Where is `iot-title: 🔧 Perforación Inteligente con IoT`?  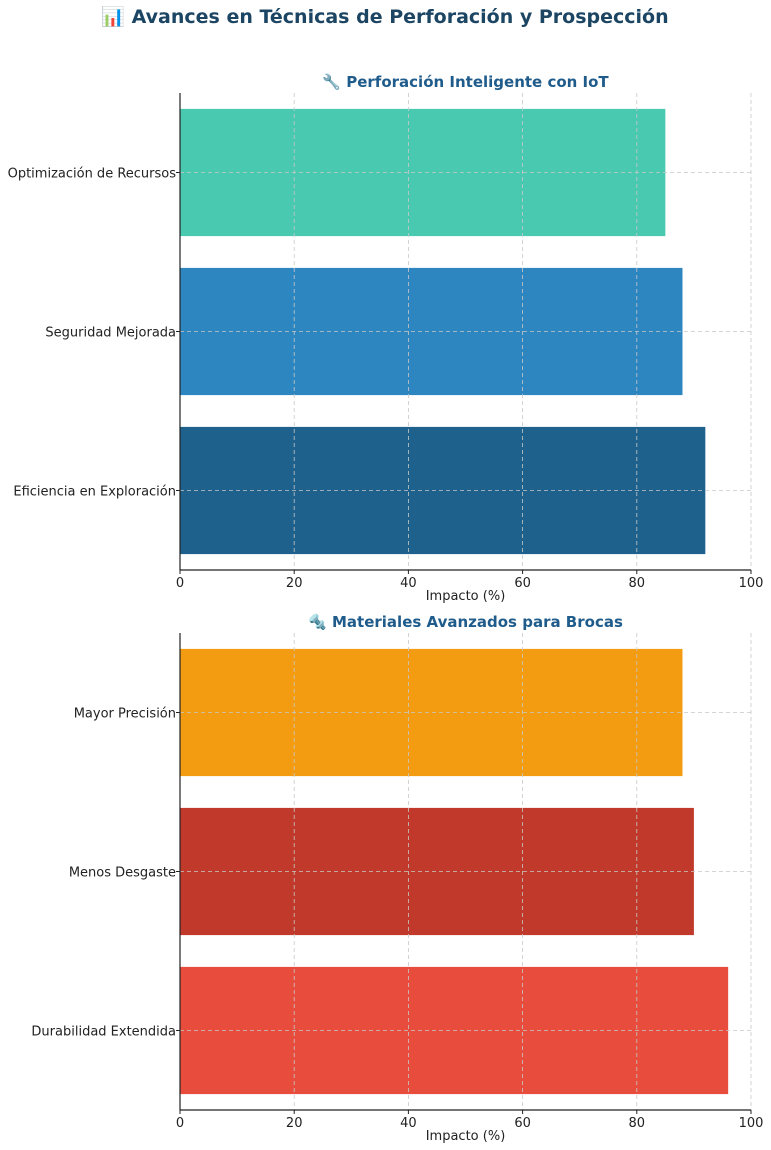
iot-title: 🔧 Perforación Inteligente con IoT is located at coordinates (465, 81).